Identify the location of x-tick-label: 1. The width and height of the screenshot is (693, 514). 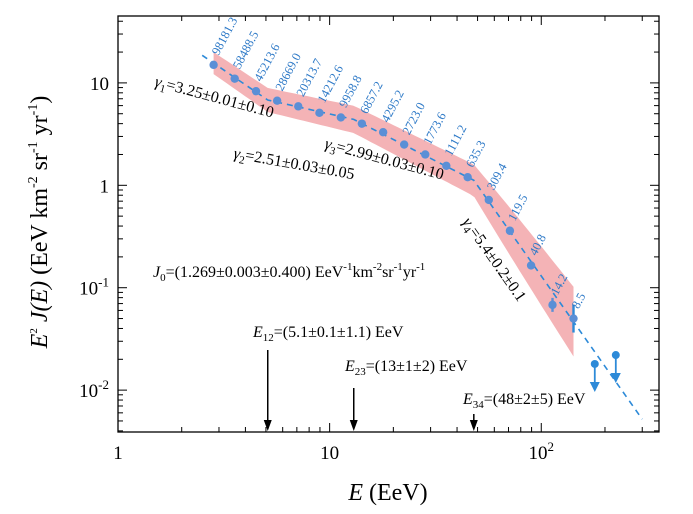
(118, 453).